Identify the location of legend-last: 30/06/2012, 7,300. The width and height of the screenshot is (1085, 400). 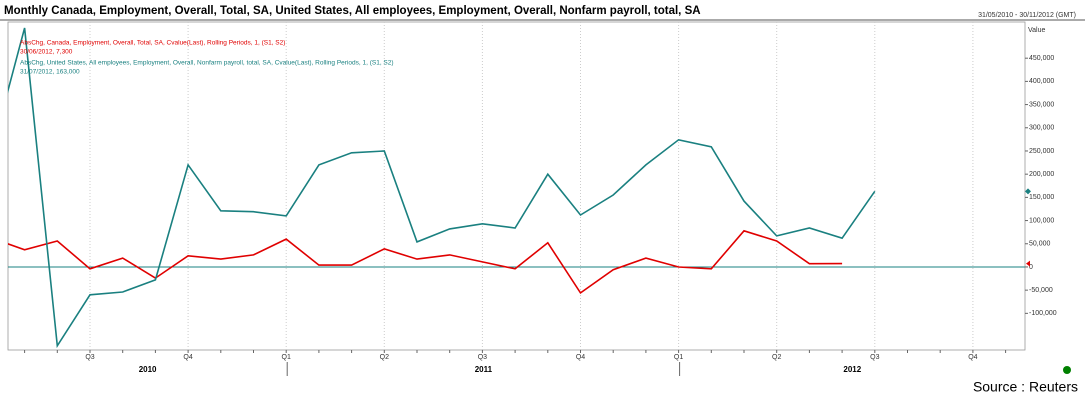
(46, 52).